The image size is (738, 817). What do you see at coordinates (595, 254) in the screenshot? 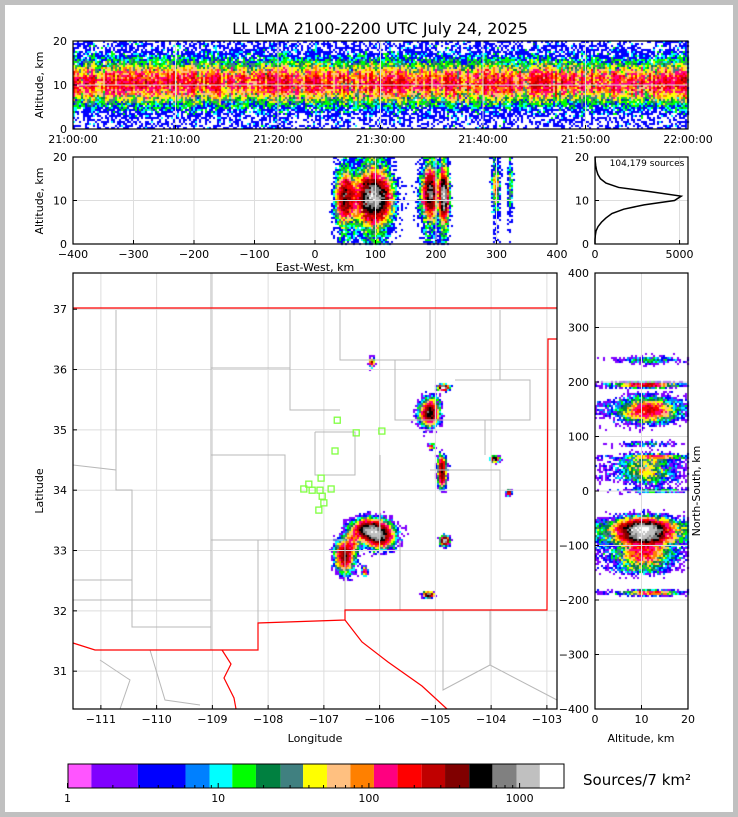
I see `histogram-count-tick: 0` at bounding box center [595, 254].